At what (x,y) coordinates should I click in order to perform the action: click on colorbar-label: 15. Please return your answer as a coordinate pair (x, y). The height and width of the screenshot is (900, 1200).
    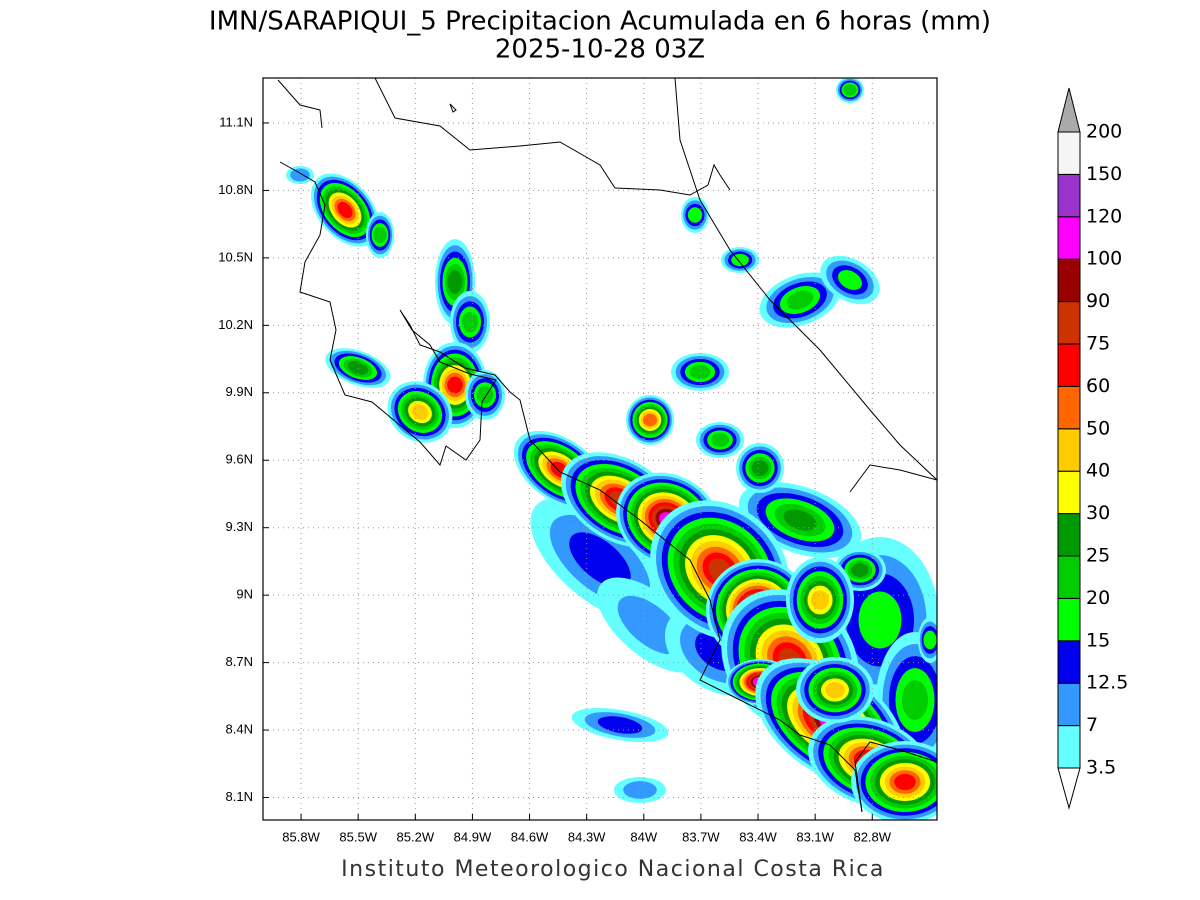
    Looking at the image, I should click on (1098, 640).